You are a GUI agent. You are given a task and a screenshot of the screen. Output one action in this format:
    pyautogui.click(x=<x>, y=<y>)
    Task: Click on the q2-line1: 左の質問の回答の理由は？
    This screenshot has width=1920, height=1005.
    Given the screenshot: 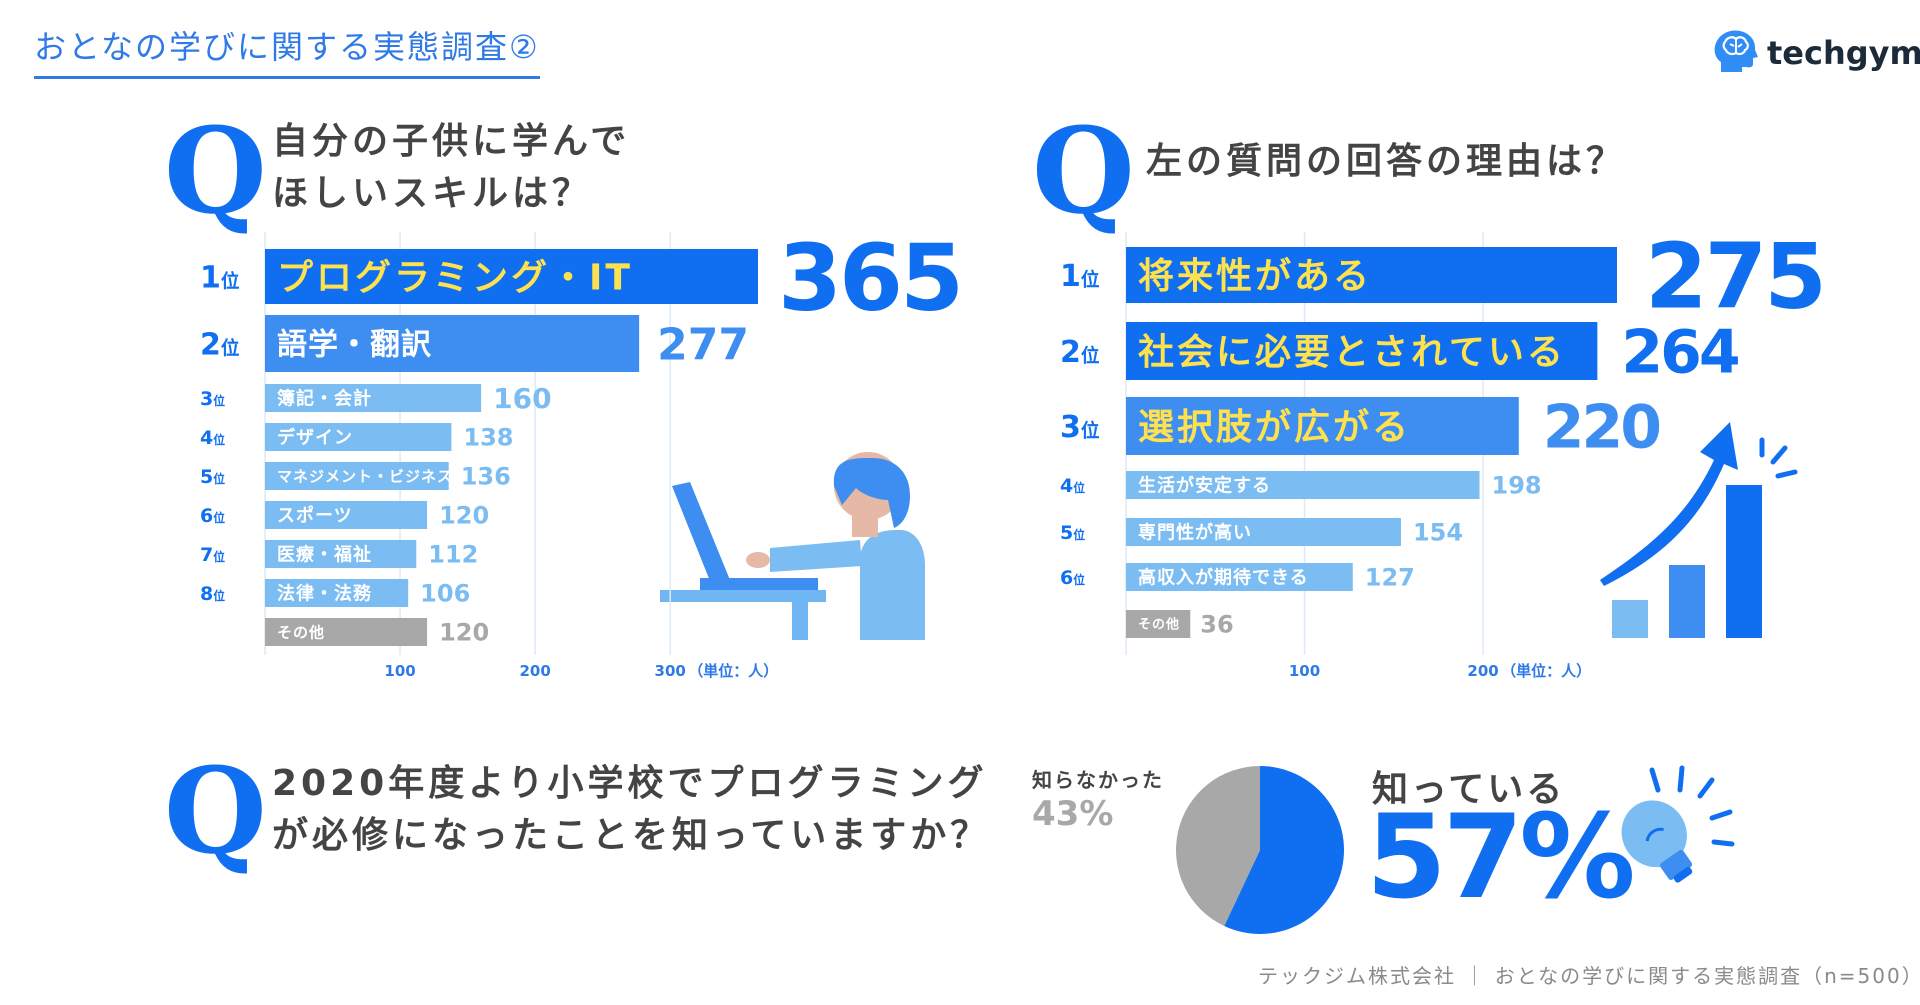 What is the action you would take?
    pyautogui.click(x=1386, y=161)
    